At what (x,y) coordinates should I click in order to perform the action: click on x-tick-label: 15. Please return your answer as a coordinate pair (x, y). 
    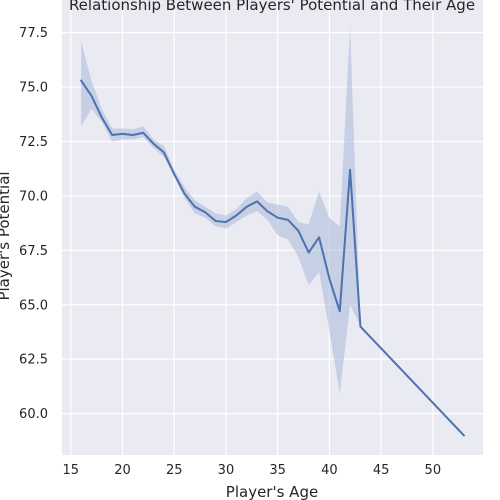
    Looking at the image, I should click on (71, 470).